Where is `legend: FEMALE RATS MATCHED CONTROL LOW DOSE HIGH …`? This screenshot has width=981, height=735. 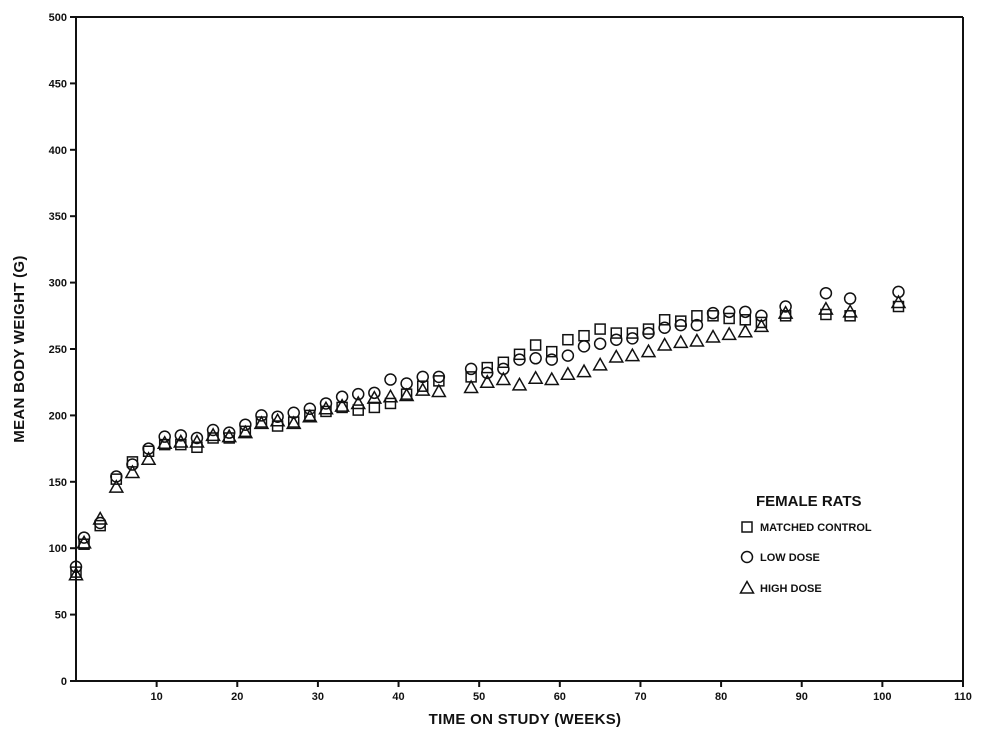
legend: FEMALE RATS MATCHED CONTROL LOW DOSE HIGH … is located at coordinates (805, 544).